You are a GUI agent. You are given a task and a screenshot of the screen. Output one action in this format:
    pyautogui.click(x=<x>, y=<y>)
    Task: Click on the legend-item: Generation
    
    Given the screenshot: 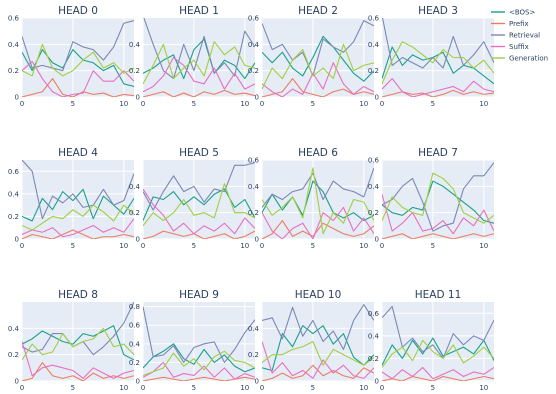 What is the action you would take?
    pyautogui.click(x=519, y=59)
    